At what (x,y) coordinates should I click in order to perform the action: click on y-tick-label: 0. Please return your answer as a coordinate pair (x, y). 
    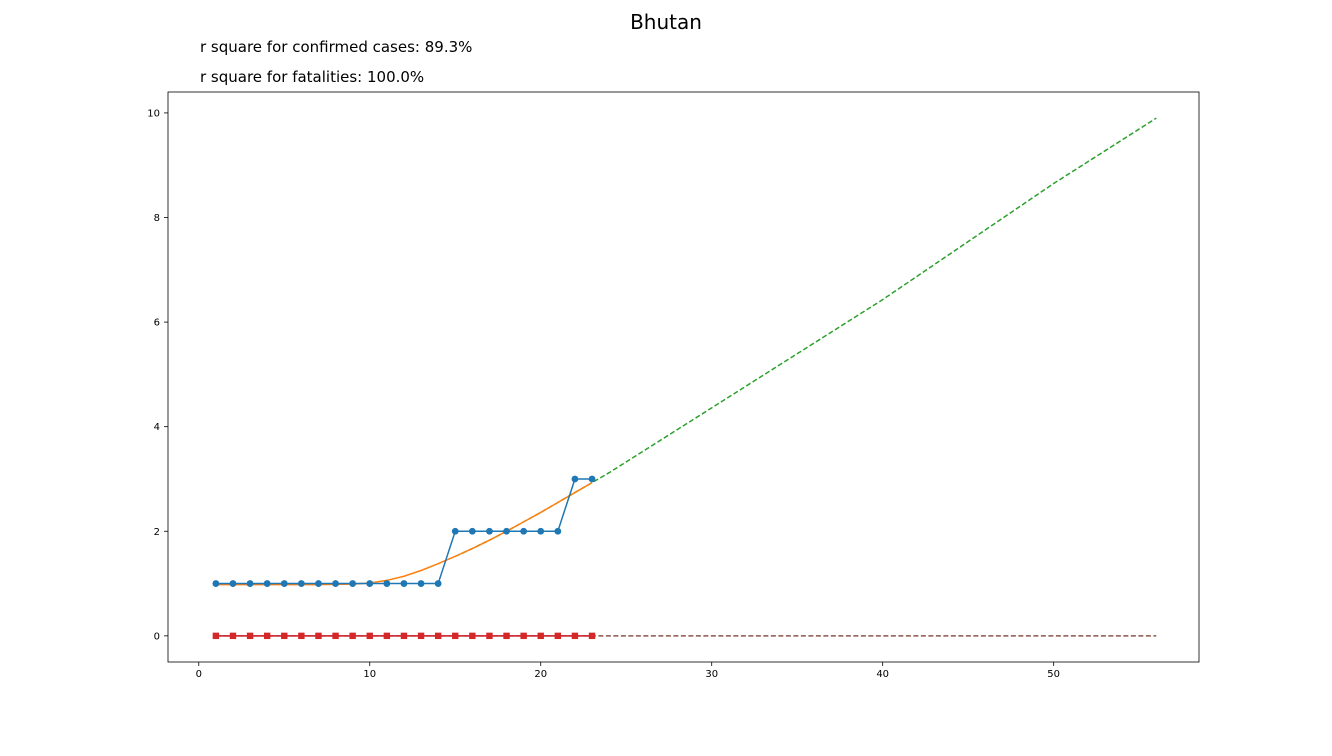
    Looking at the image, I should click on (157, 636).